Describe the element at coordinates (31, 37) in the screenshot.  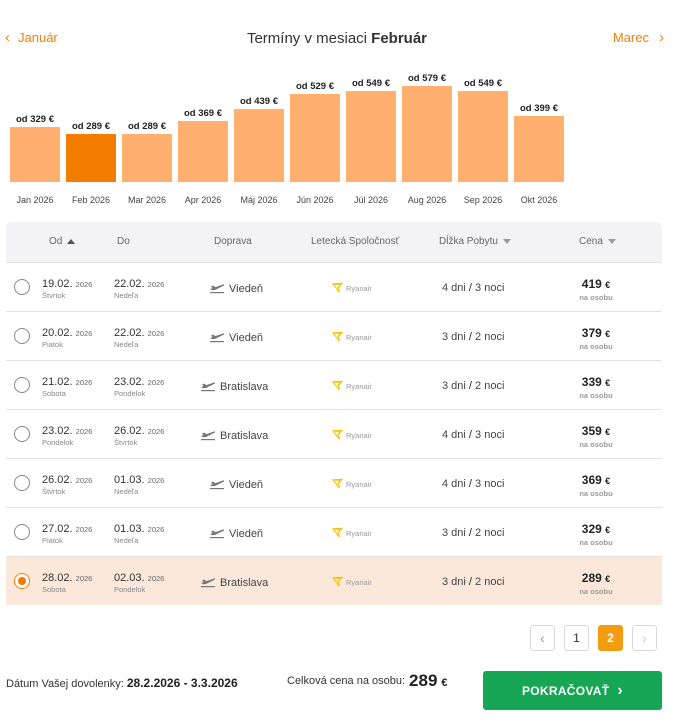
I see `previous-month-link: ‹ Január` at that location.